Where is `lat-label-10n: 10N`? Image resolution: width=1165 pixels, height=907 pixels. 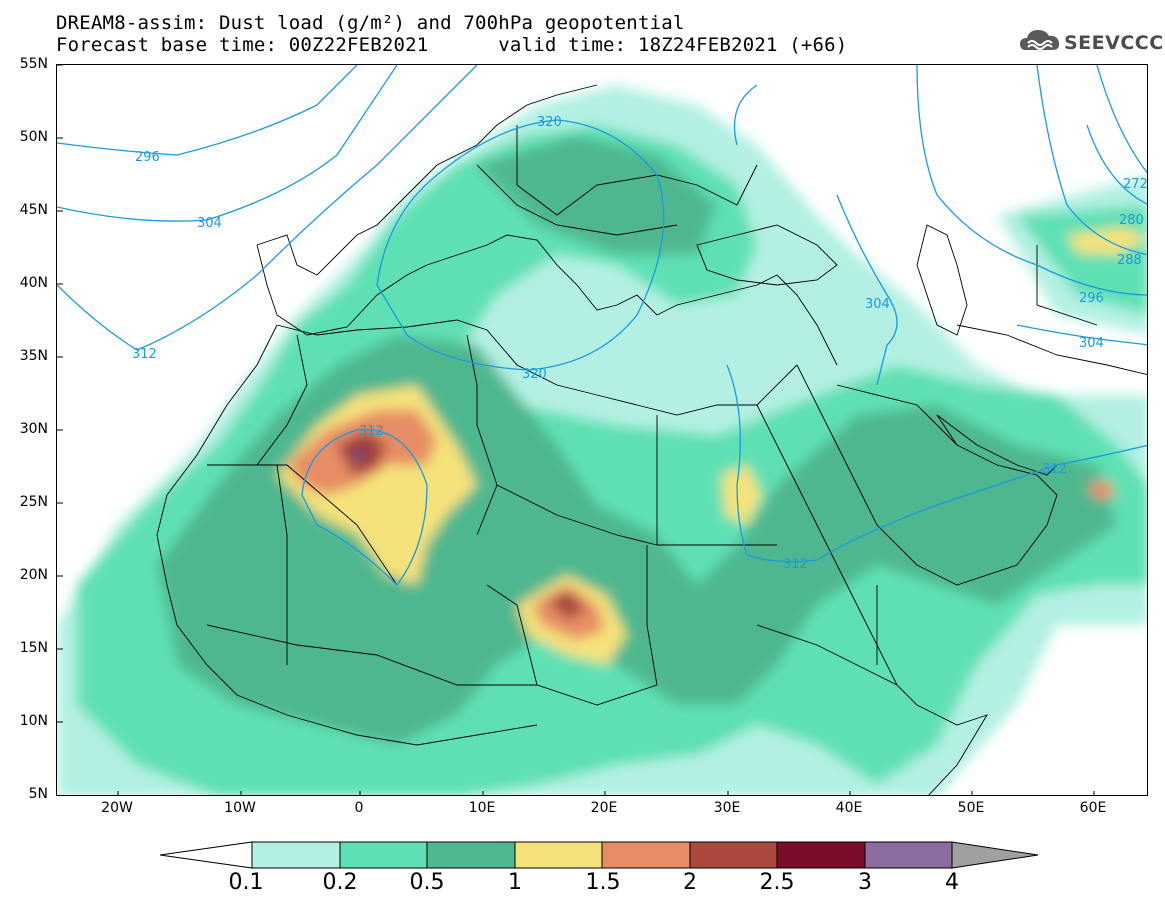
lat-label-10n: 10N is located at coordinates (33, 721).